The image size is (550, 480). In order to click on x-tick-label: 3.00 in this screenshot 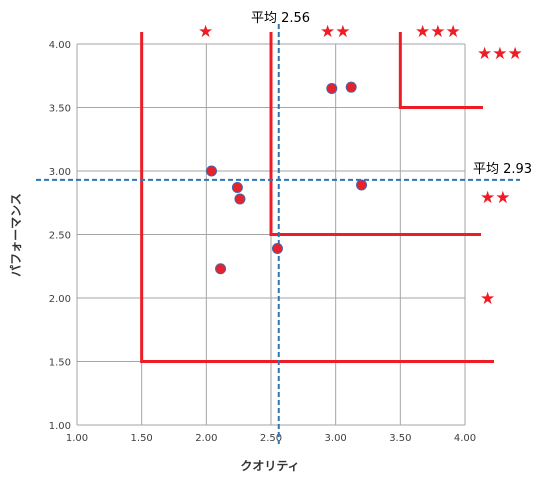, I will do `click(336, 438)`.